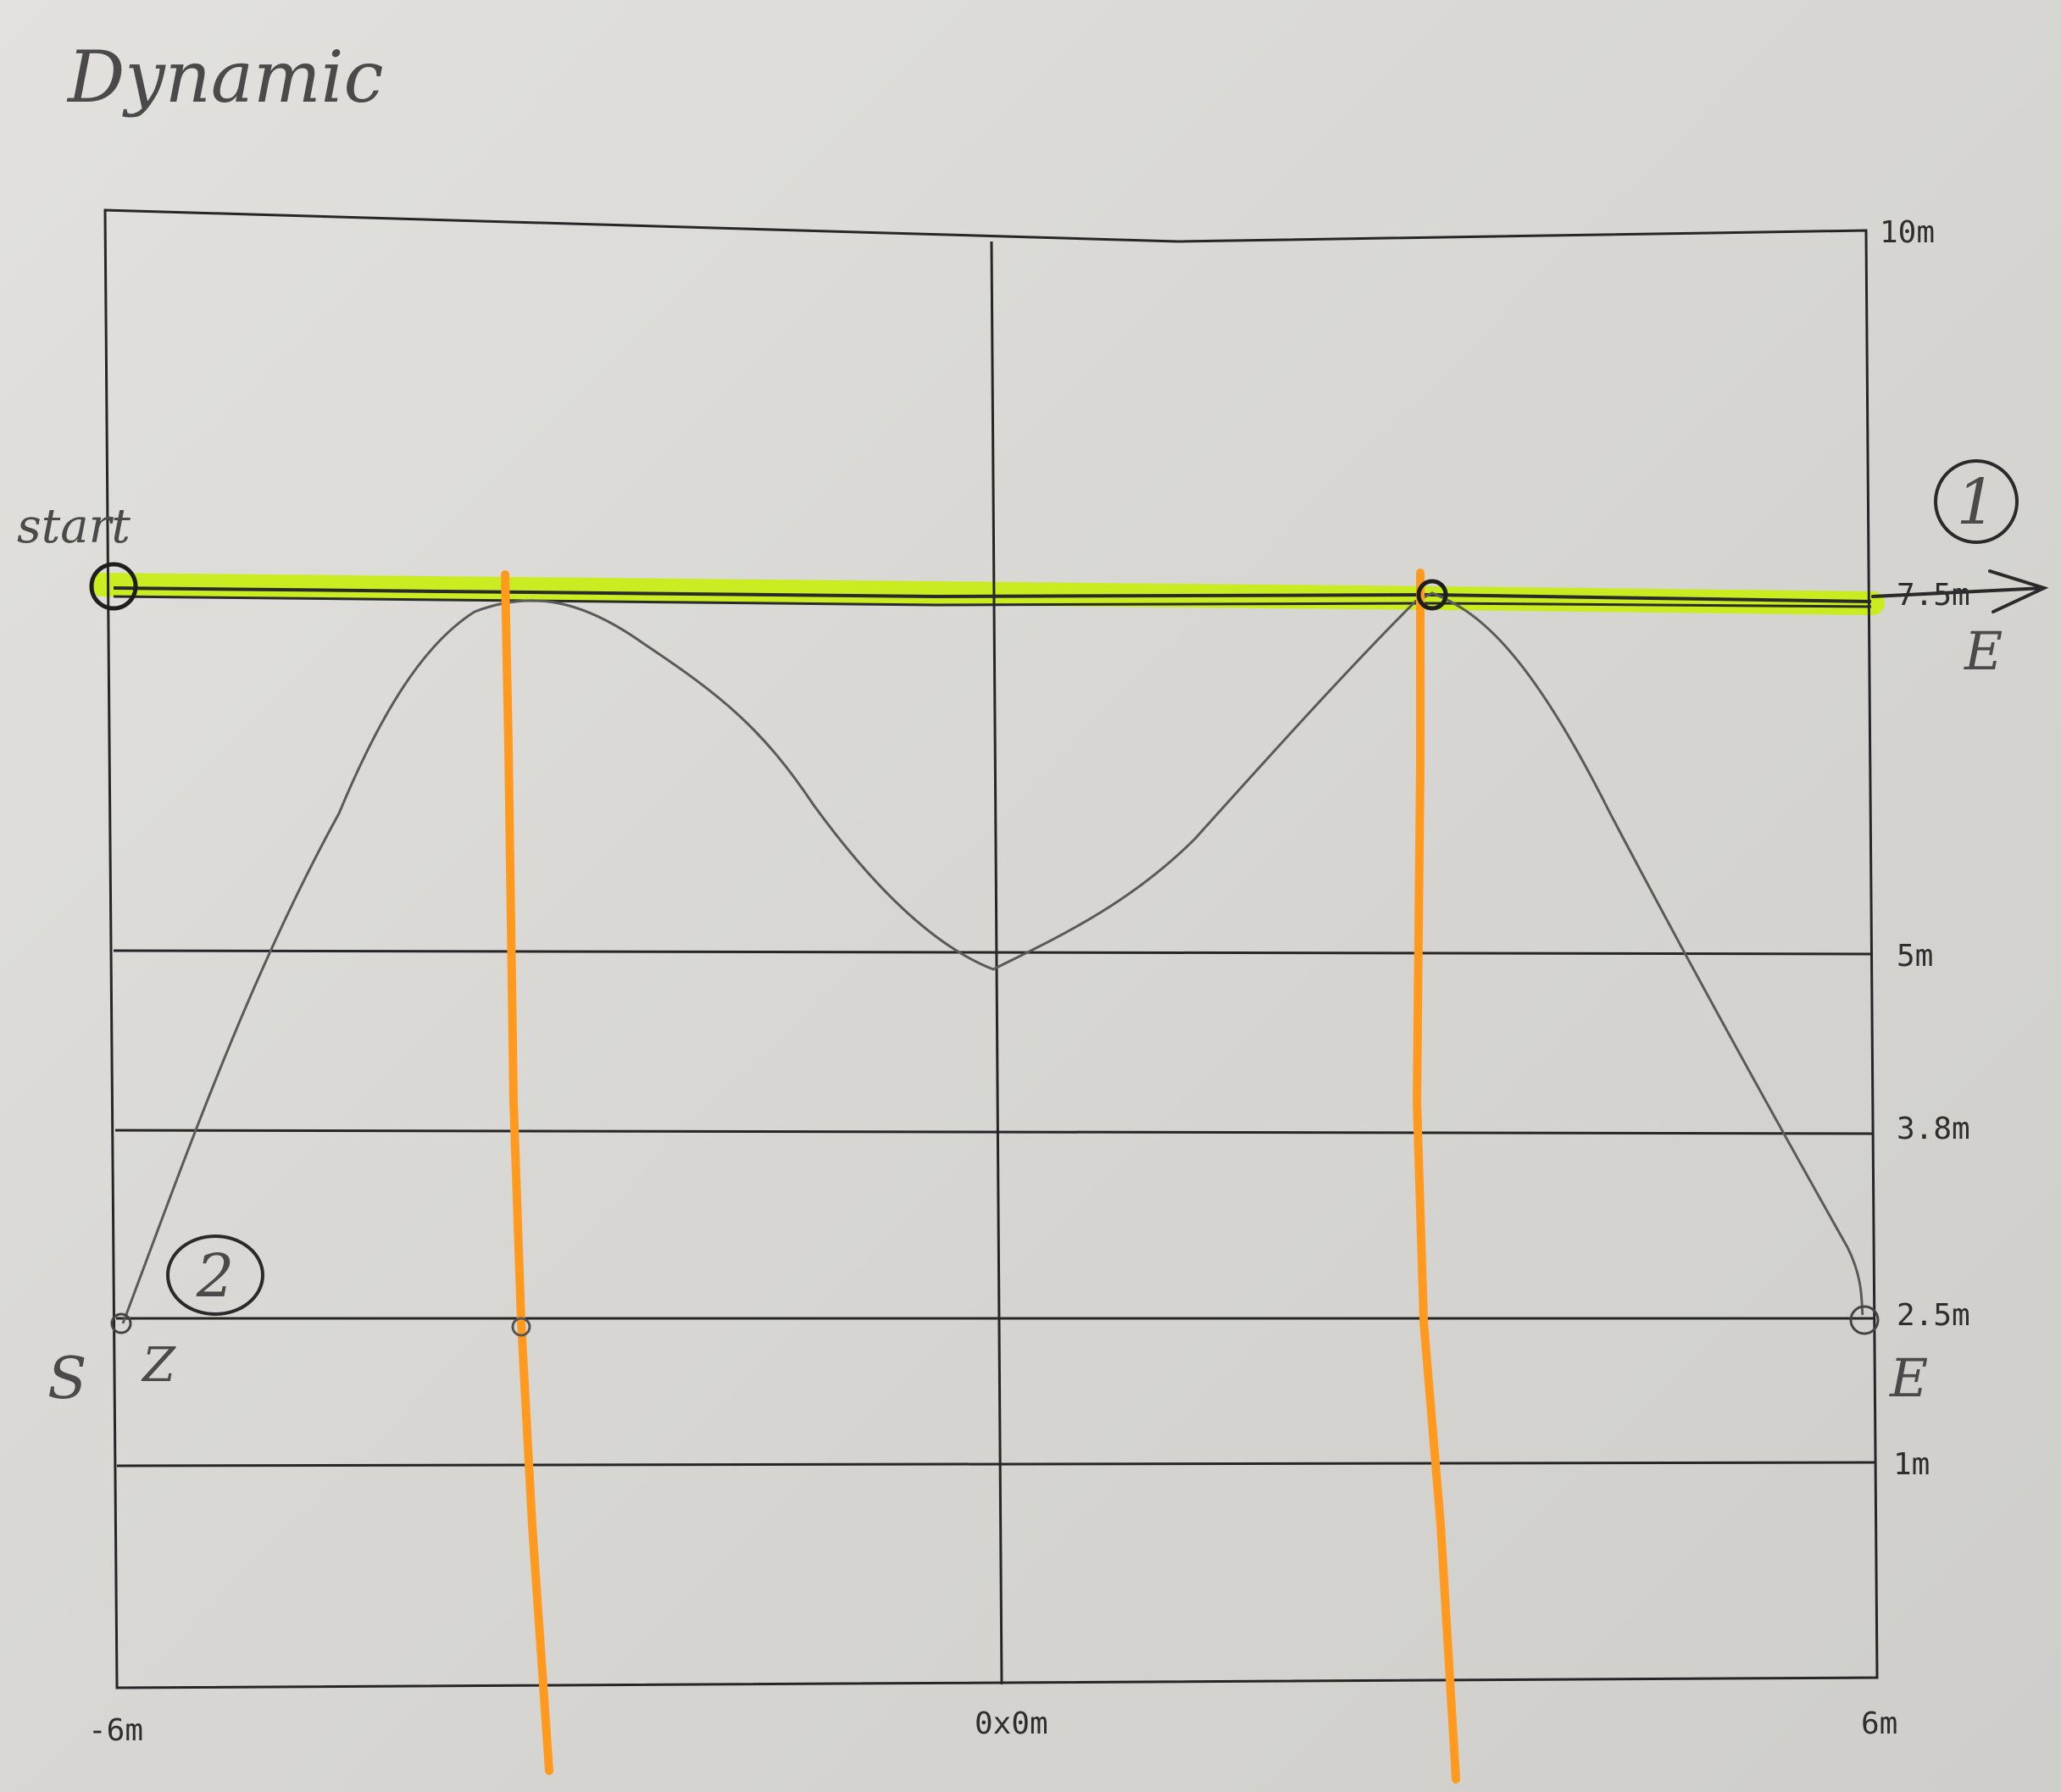 This screenshot has height=1792, width=2061. Describe the element at coordinates (116, 1730) in the screenshot. I see `x-label-left: -6m` at that location.